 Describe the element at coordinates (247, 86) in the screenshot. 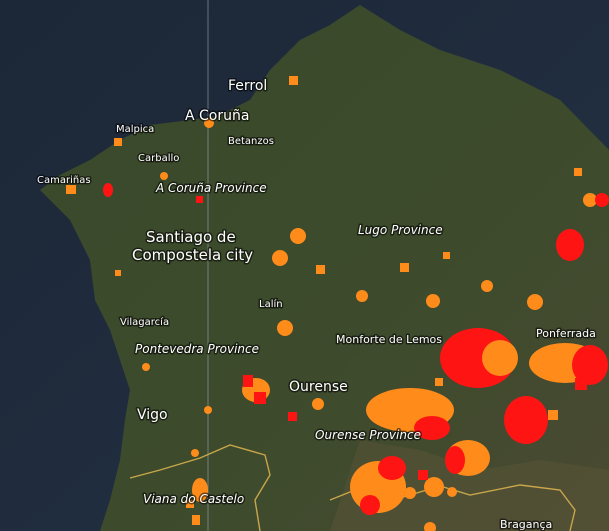

I see `city-label: Ferrol` at that location.